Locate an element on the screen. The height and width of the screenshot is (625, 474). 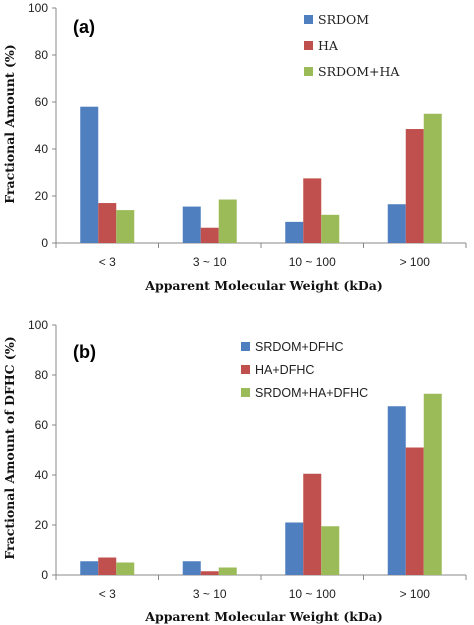
legend: SRDOM+DFHC HA+DFHC SRDOM+HA+DFHC is located at coordinates (304, 370).